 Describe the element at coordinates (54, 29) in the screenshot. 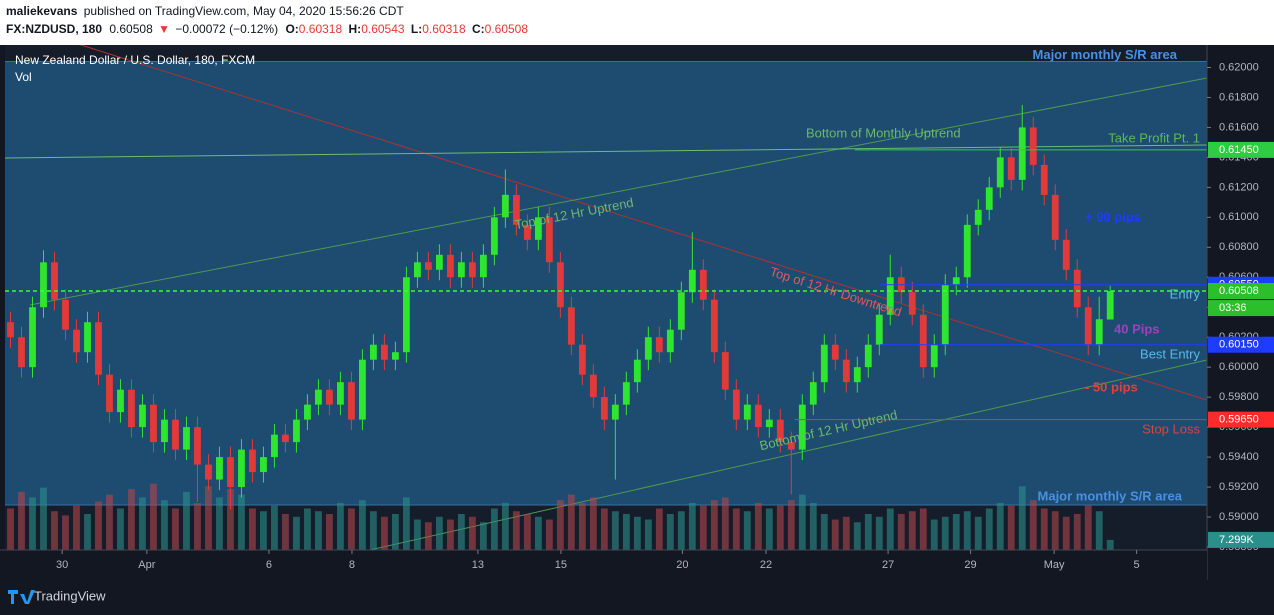

I see `symbol: FX:NZDUSD, 180` at that location.